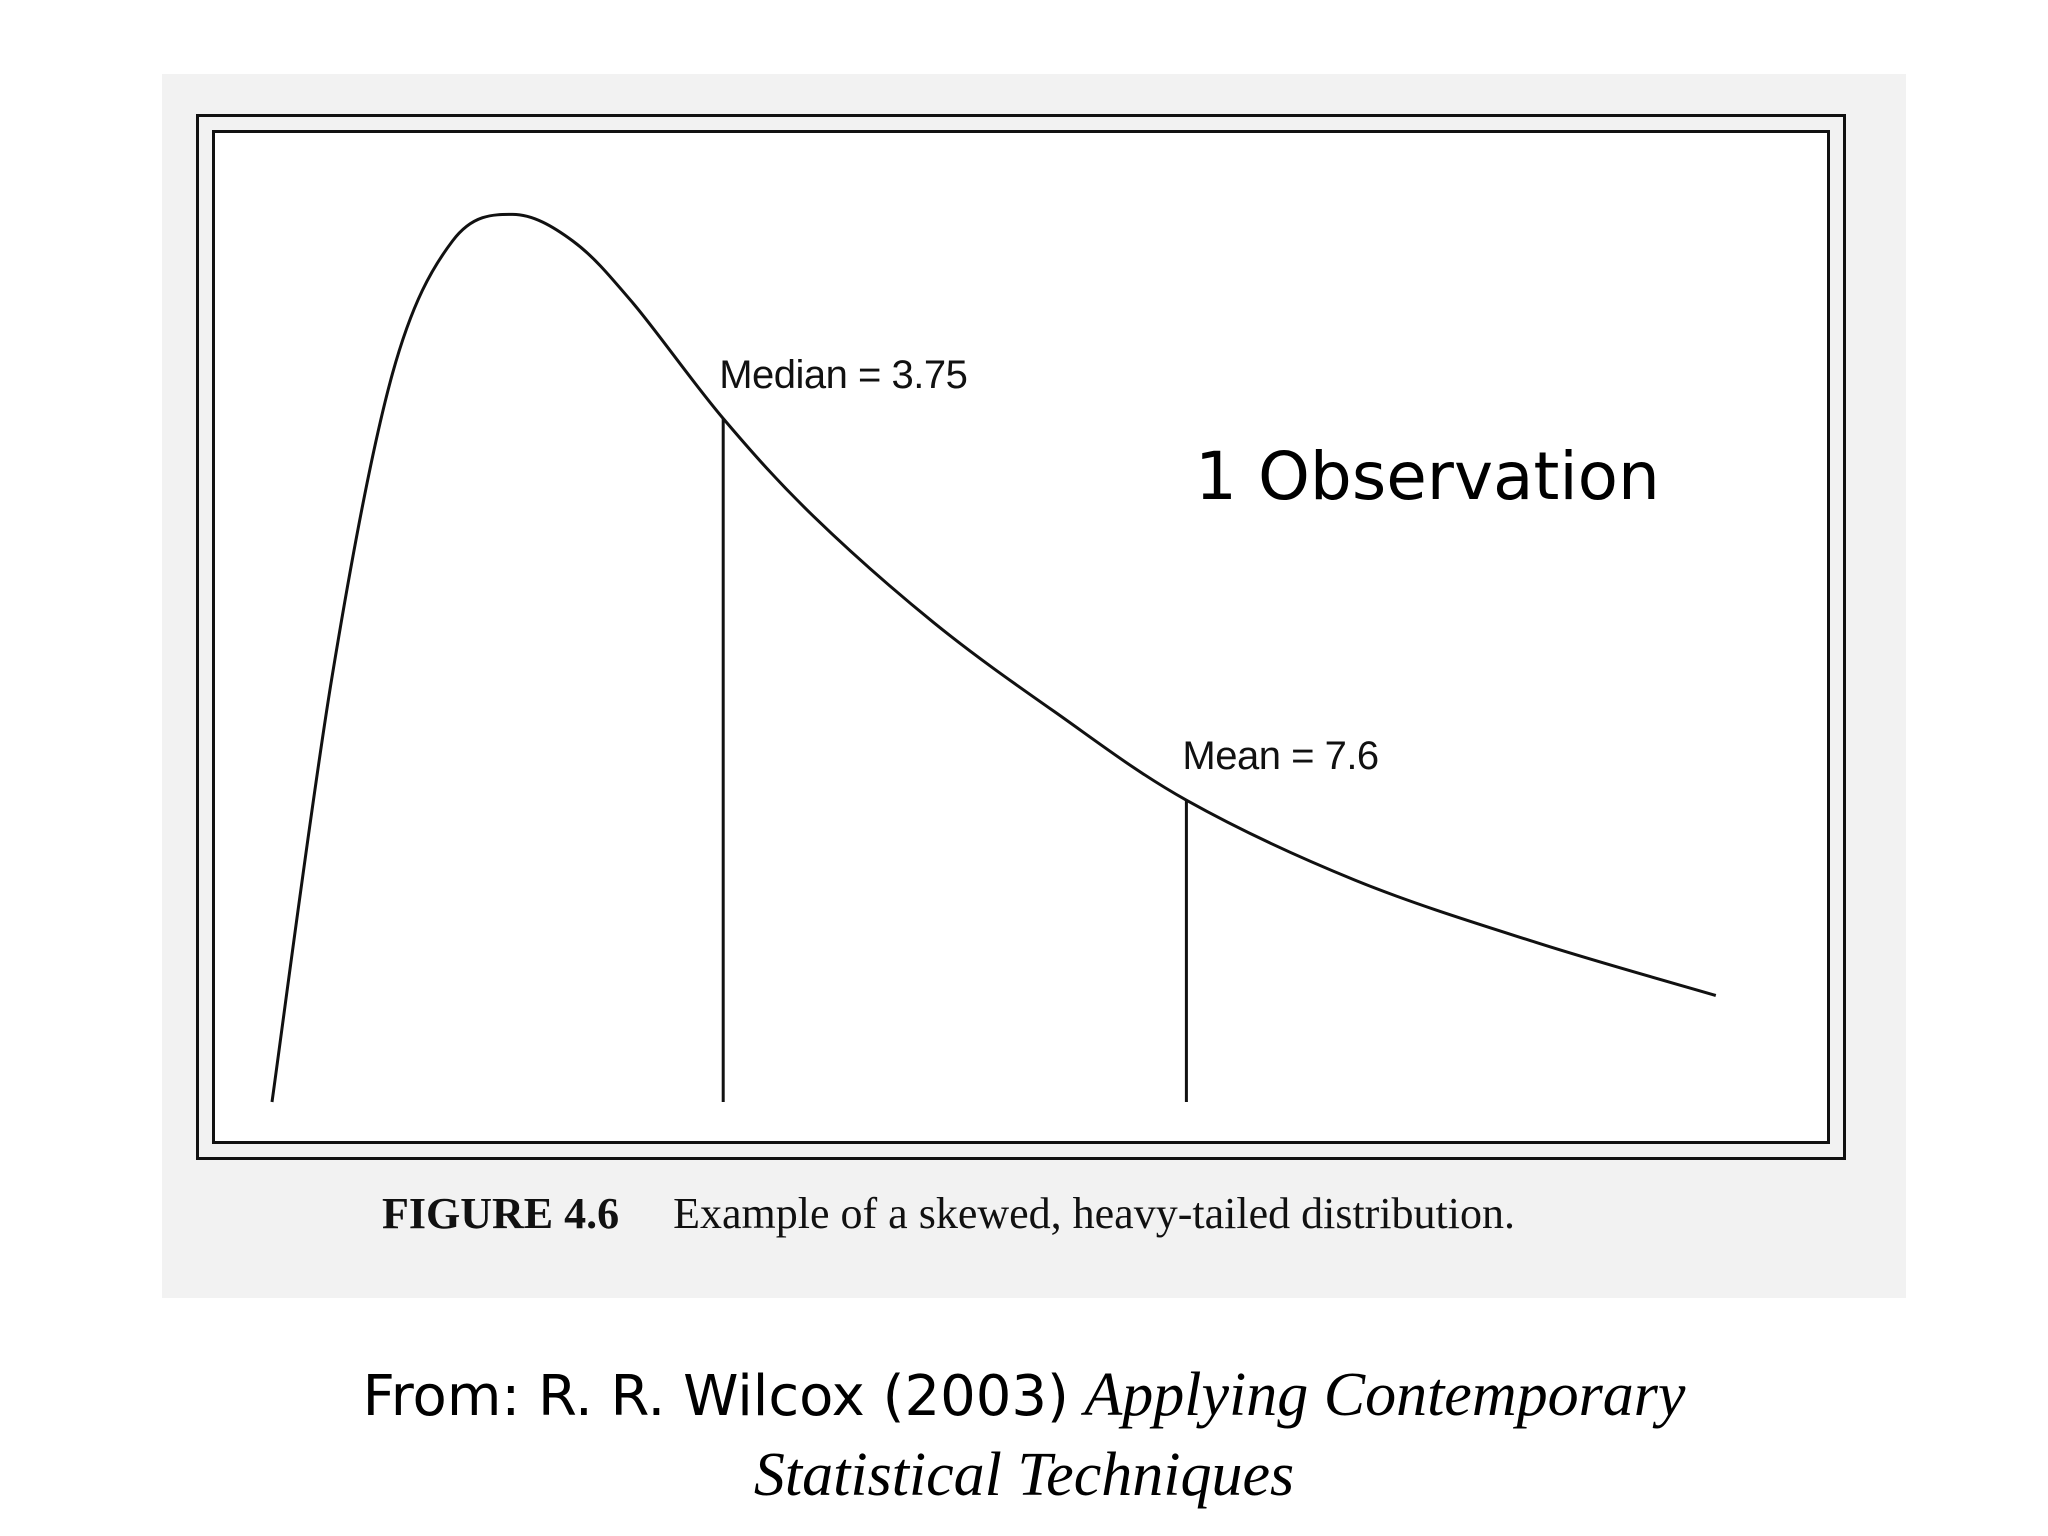 The image size is (2048, 1536). What do you see at coordinates (1427, 476) in the screenshot?
I see `observation-note: 1 Observation` at bounding box center [1427, 476].